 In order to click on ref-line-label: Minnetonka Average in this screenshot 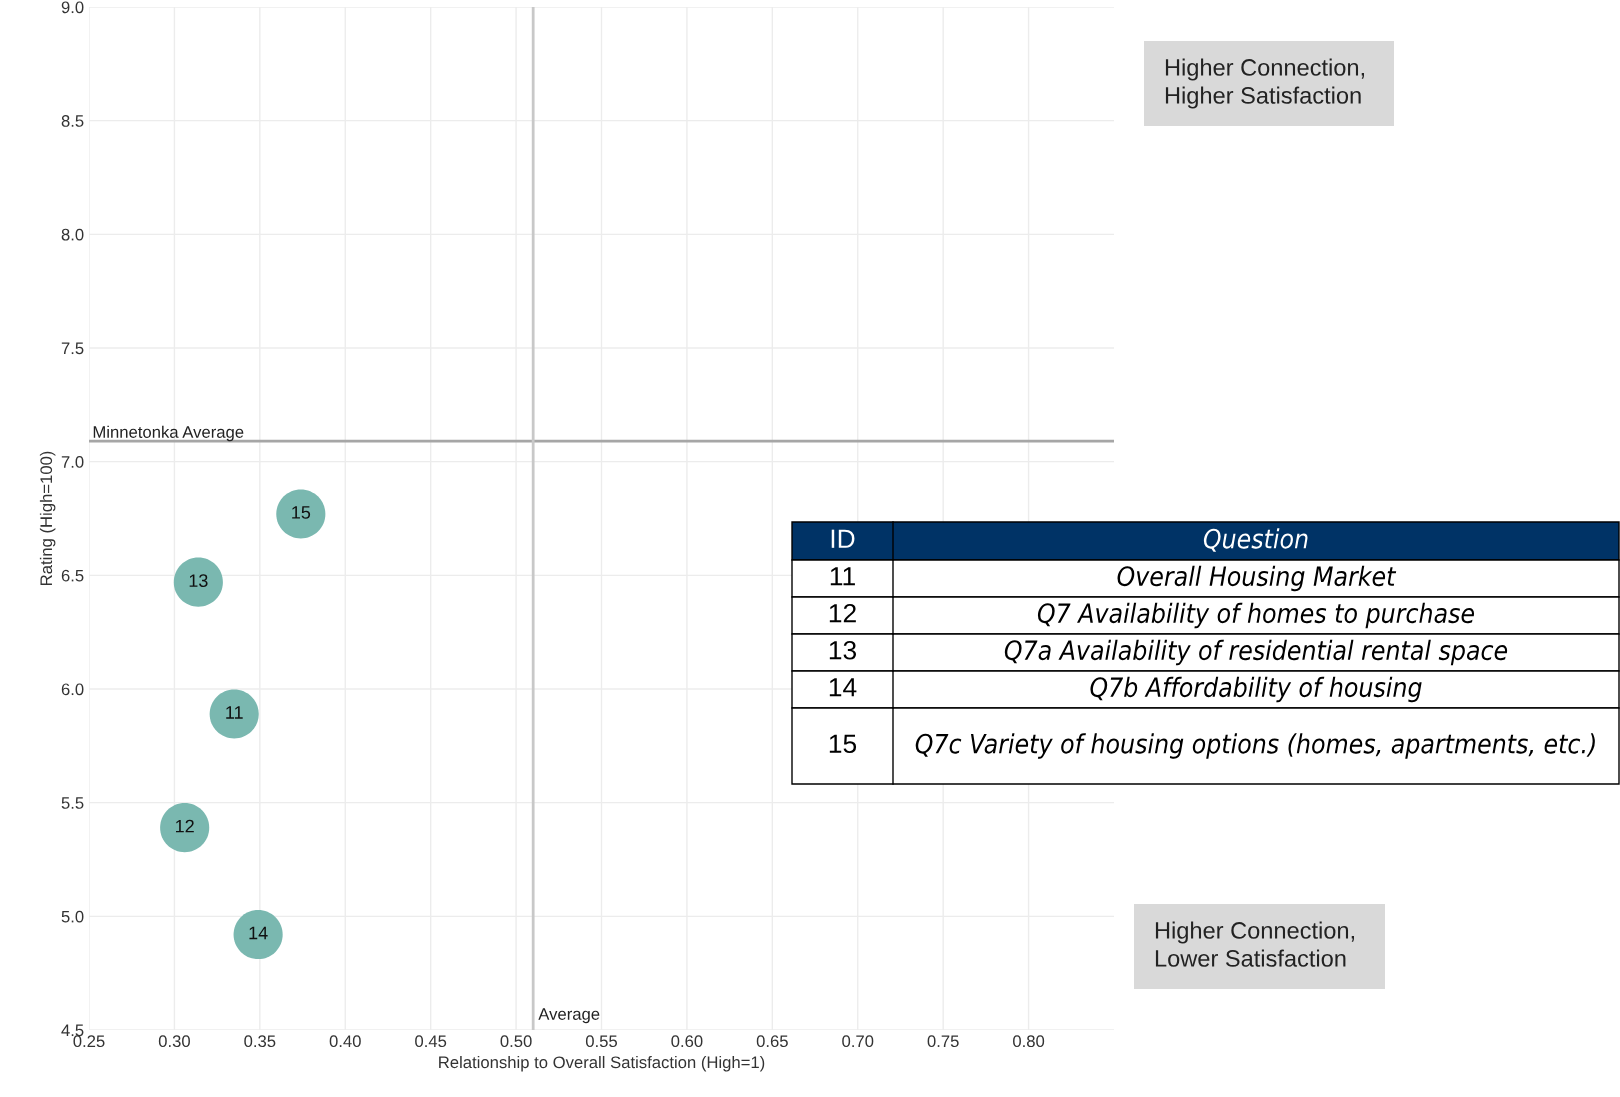, I will do `click(168, 433)`.